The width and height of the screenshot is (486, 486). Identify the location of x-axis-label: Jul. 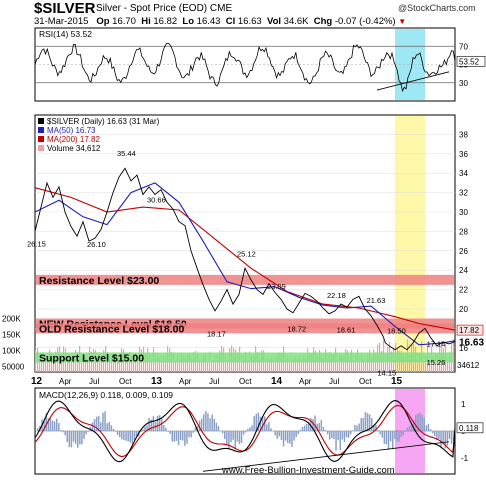
(94, 381).